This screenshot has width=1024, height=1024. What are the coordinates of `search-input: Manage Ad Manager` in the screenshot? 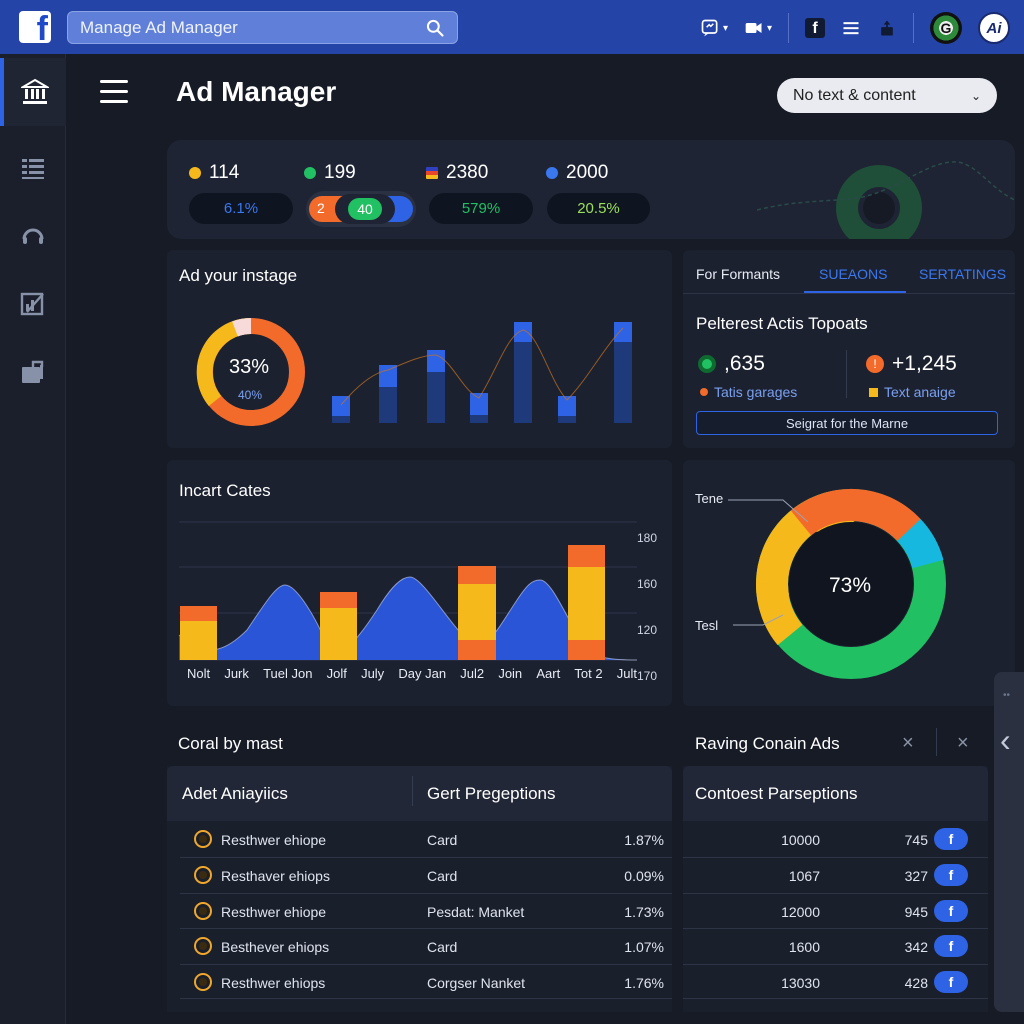 It's located at (159, 27).